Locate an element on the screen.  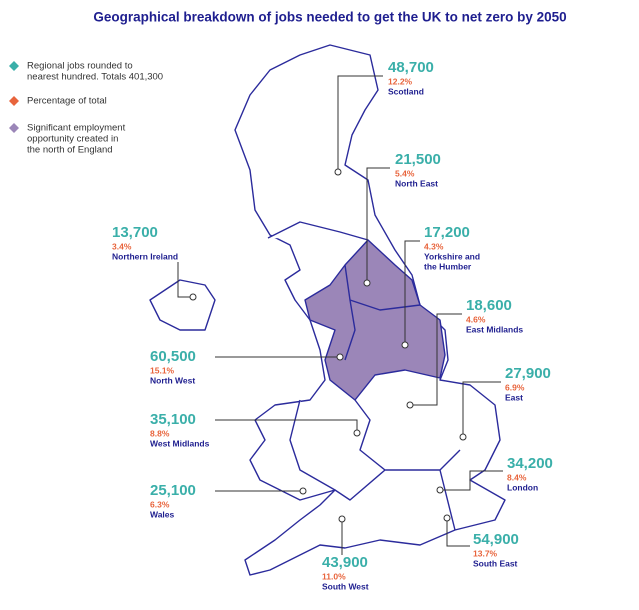
jobs-figure: 43,900 is located at coordinates (345, 562).